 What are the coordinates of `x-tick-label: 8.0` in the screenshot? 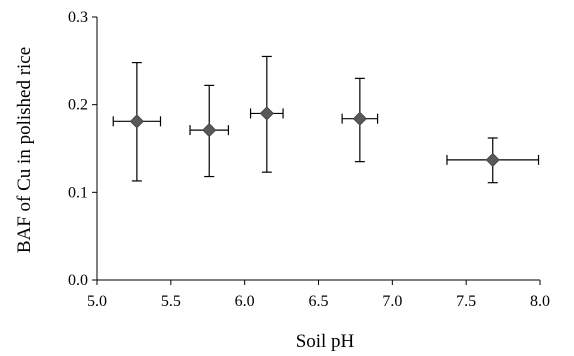 It's located at (540, 301).